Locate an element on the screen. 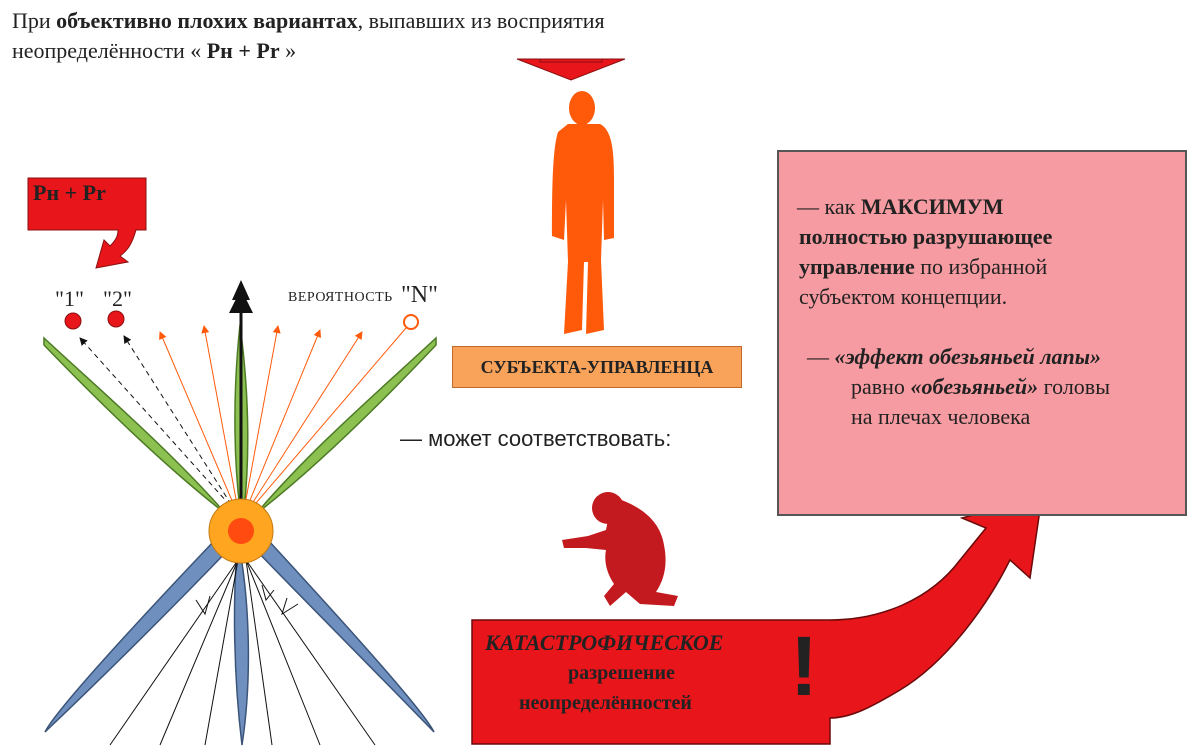 This screenshot has height=754, width=1200. option-1-label: "1" is located at coordinates (69, 298).